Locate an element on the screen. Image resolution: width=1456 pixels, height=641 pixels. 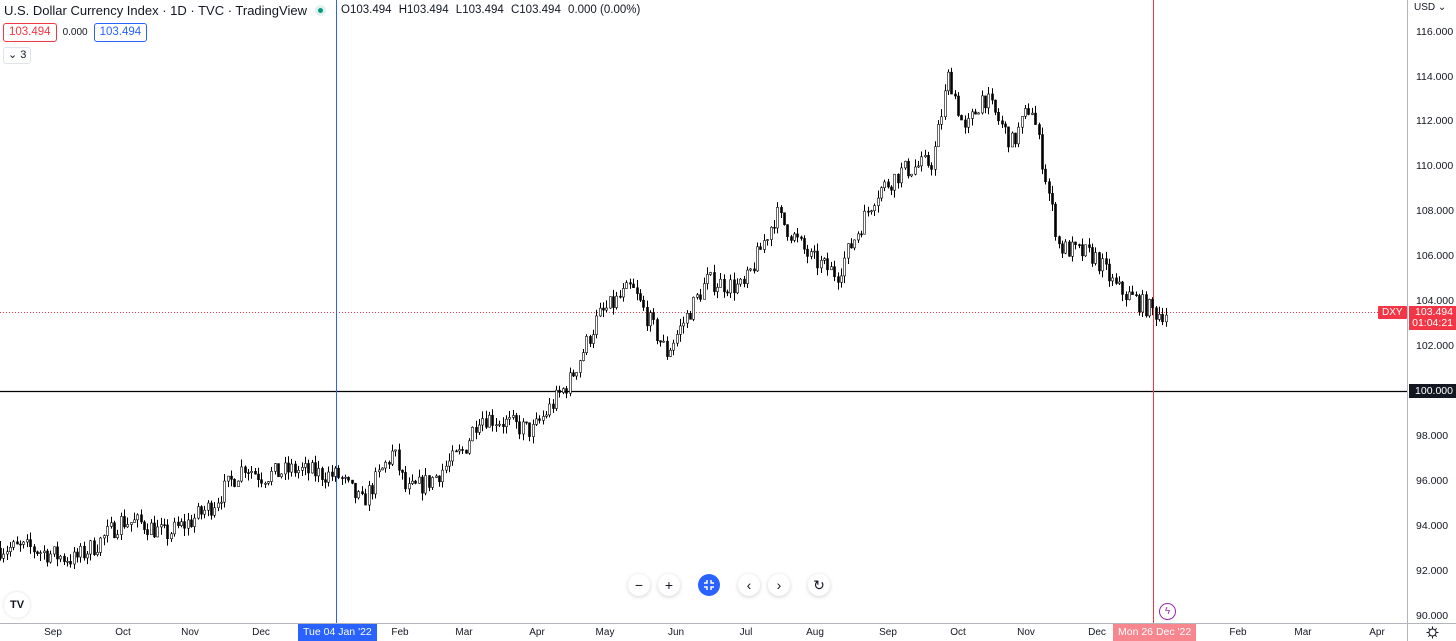
change-value: 0.000 (0.00%) is located at coordinates (604, 10).